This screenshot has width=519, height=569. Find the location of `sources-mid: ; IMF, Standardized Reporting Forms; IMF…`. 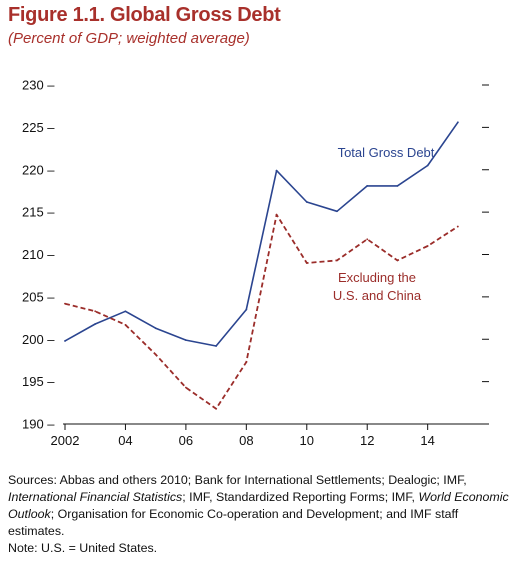

sources-mid: ; IMF, Standardized Reporting Forms; IMF… is located at coordinates (300, 497).